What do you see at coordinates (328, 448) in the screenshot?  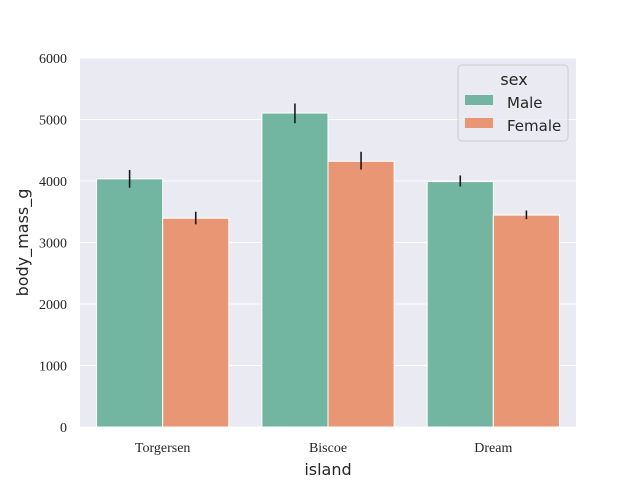 I see `x-tick-label: Biscoe` at bounding box center [328, 448].